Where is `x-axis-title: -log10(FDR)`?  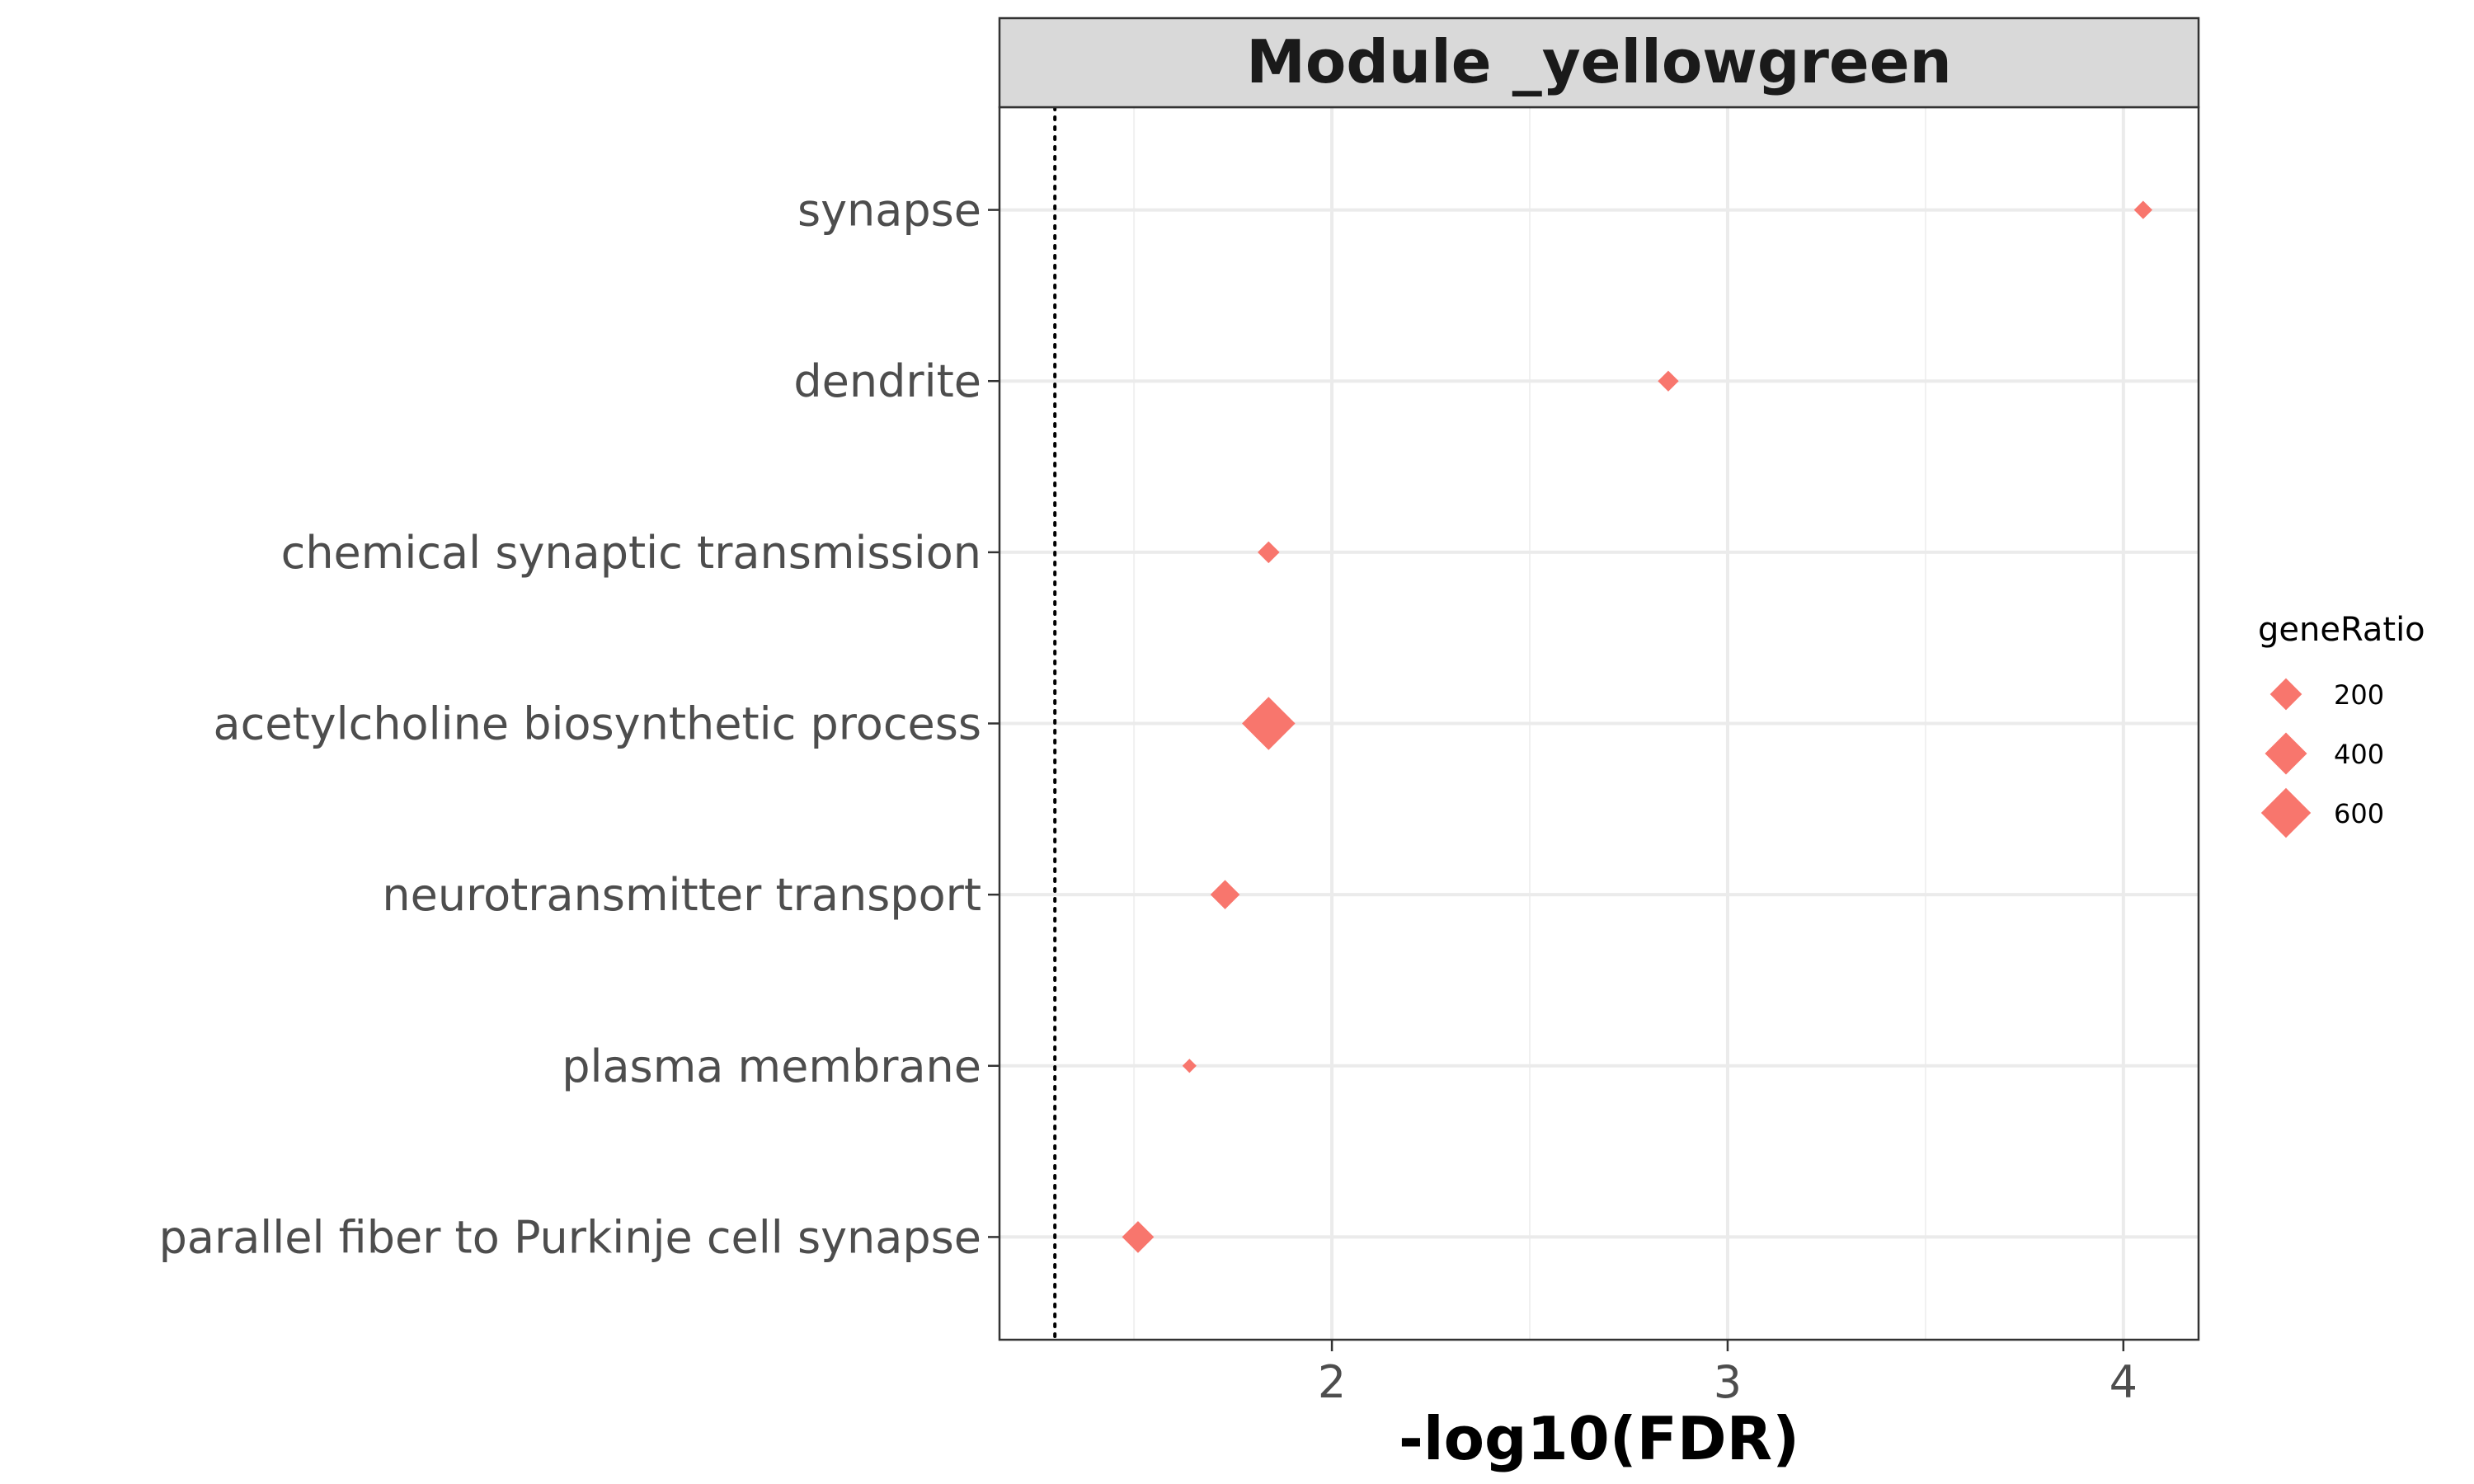 x-axis-title: -log10(FDR) is located at coordinates (1599, 1438).